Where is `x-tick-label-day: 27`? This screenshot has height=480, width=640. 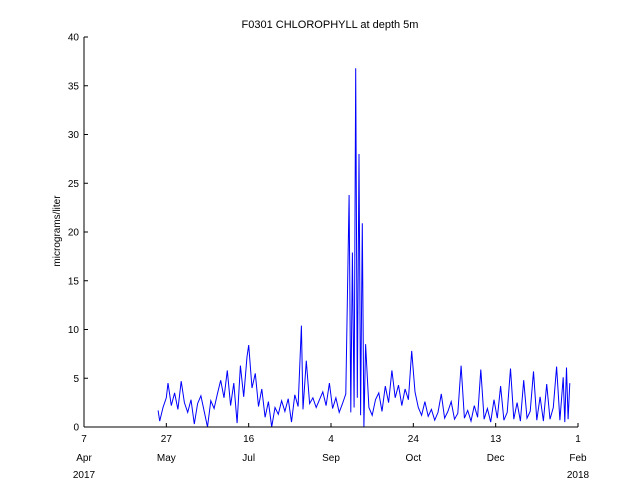 x-tick-label-day: 27 is located at coordinates (167, 439).